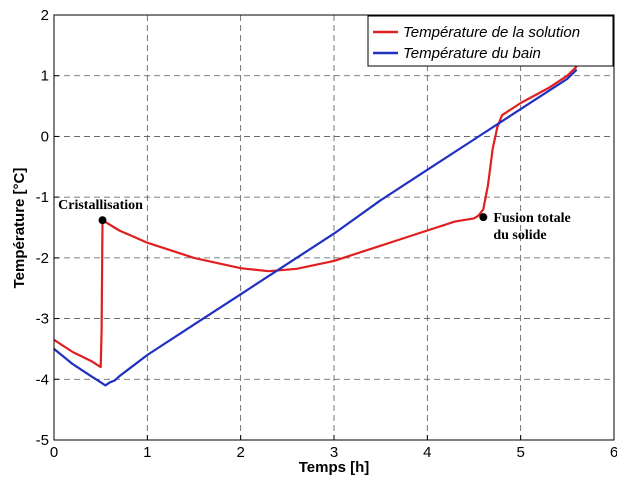 Image resolution: width=617 pixels, height=479 pixels. Describe the element at coordinates (147, 452) in the screenshot. I see `x-tick-label: 1` at that location.